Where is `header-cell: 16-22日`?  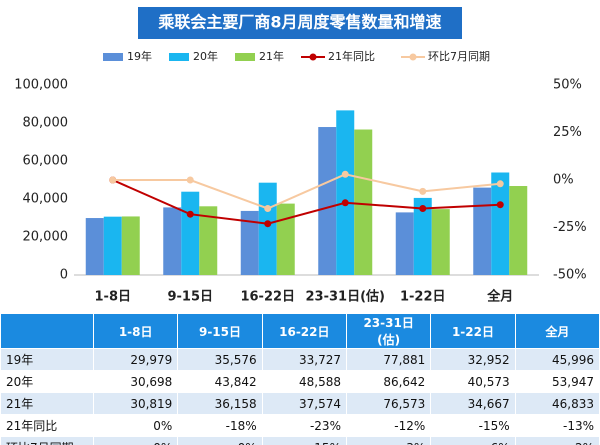 header-cell: 16-22日 is located at coordinates (304, 331).